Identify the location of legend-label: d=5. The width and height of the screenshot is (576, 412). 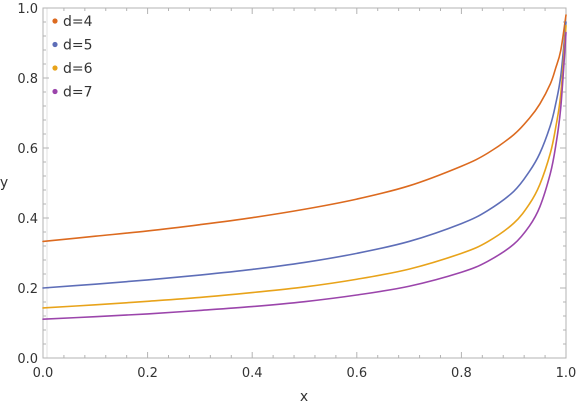
(78, 46).